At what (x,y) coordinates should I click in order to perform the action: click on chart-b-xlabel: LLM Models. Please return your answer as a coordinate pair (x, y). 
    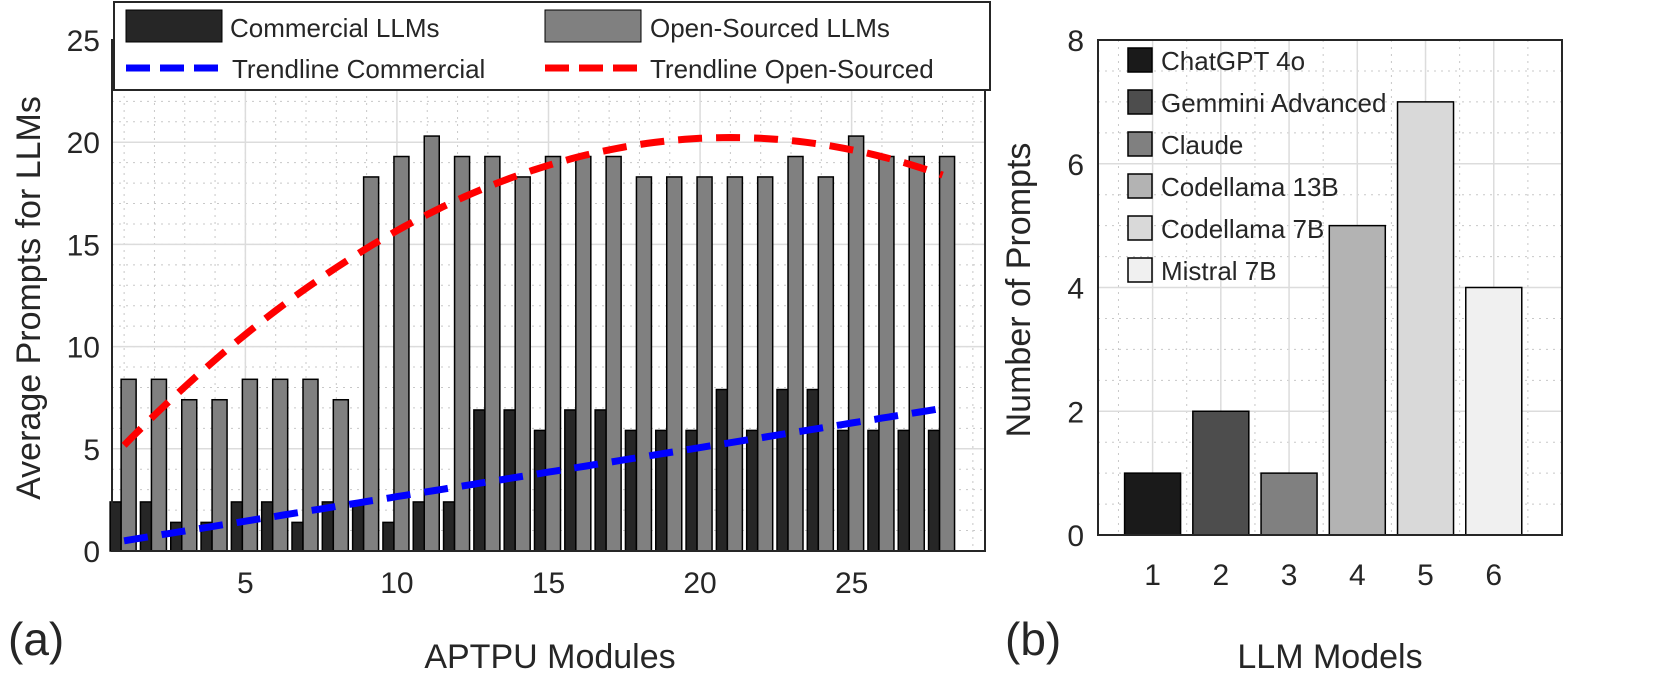
    Looking at the image, I should click on (1329, 657).